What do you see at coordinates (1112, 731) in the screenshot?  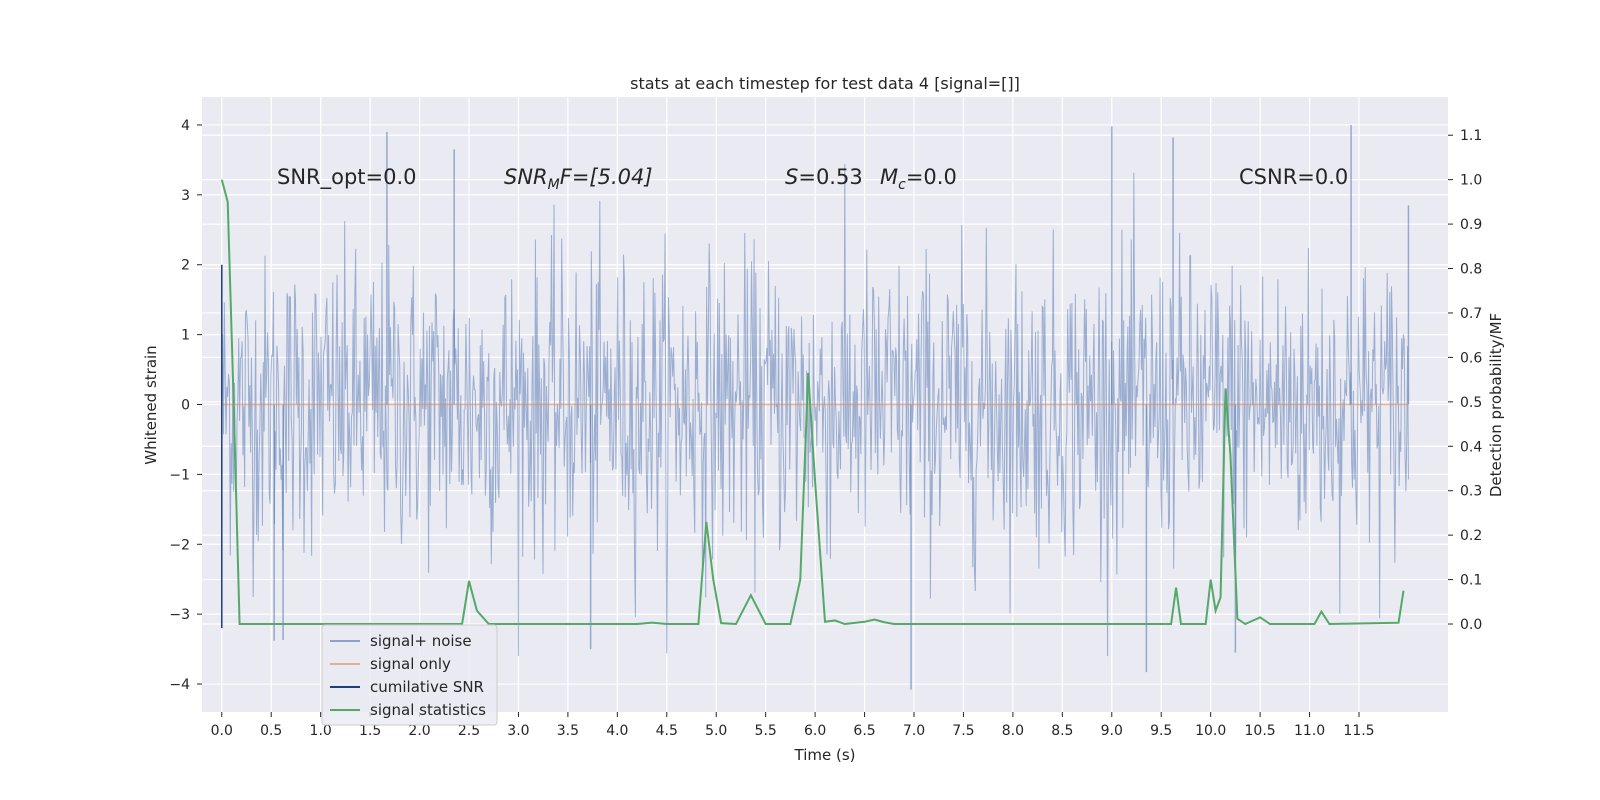 I see `x-tick-label: 9.0` at bounding box center [1112, 731].